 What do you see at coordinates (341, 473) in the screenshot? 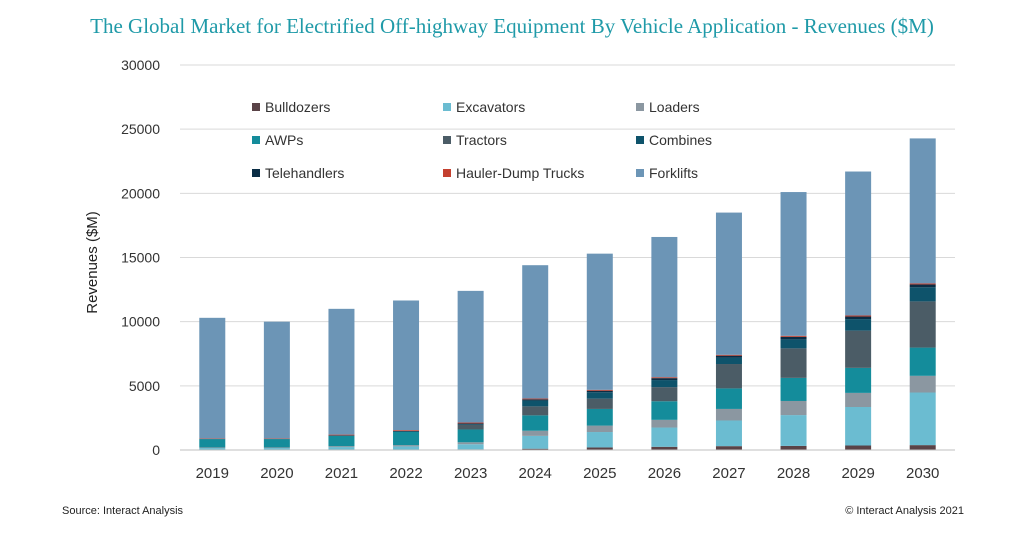
I see `x-tick-label: 2021` at bounding box center [341, 473].